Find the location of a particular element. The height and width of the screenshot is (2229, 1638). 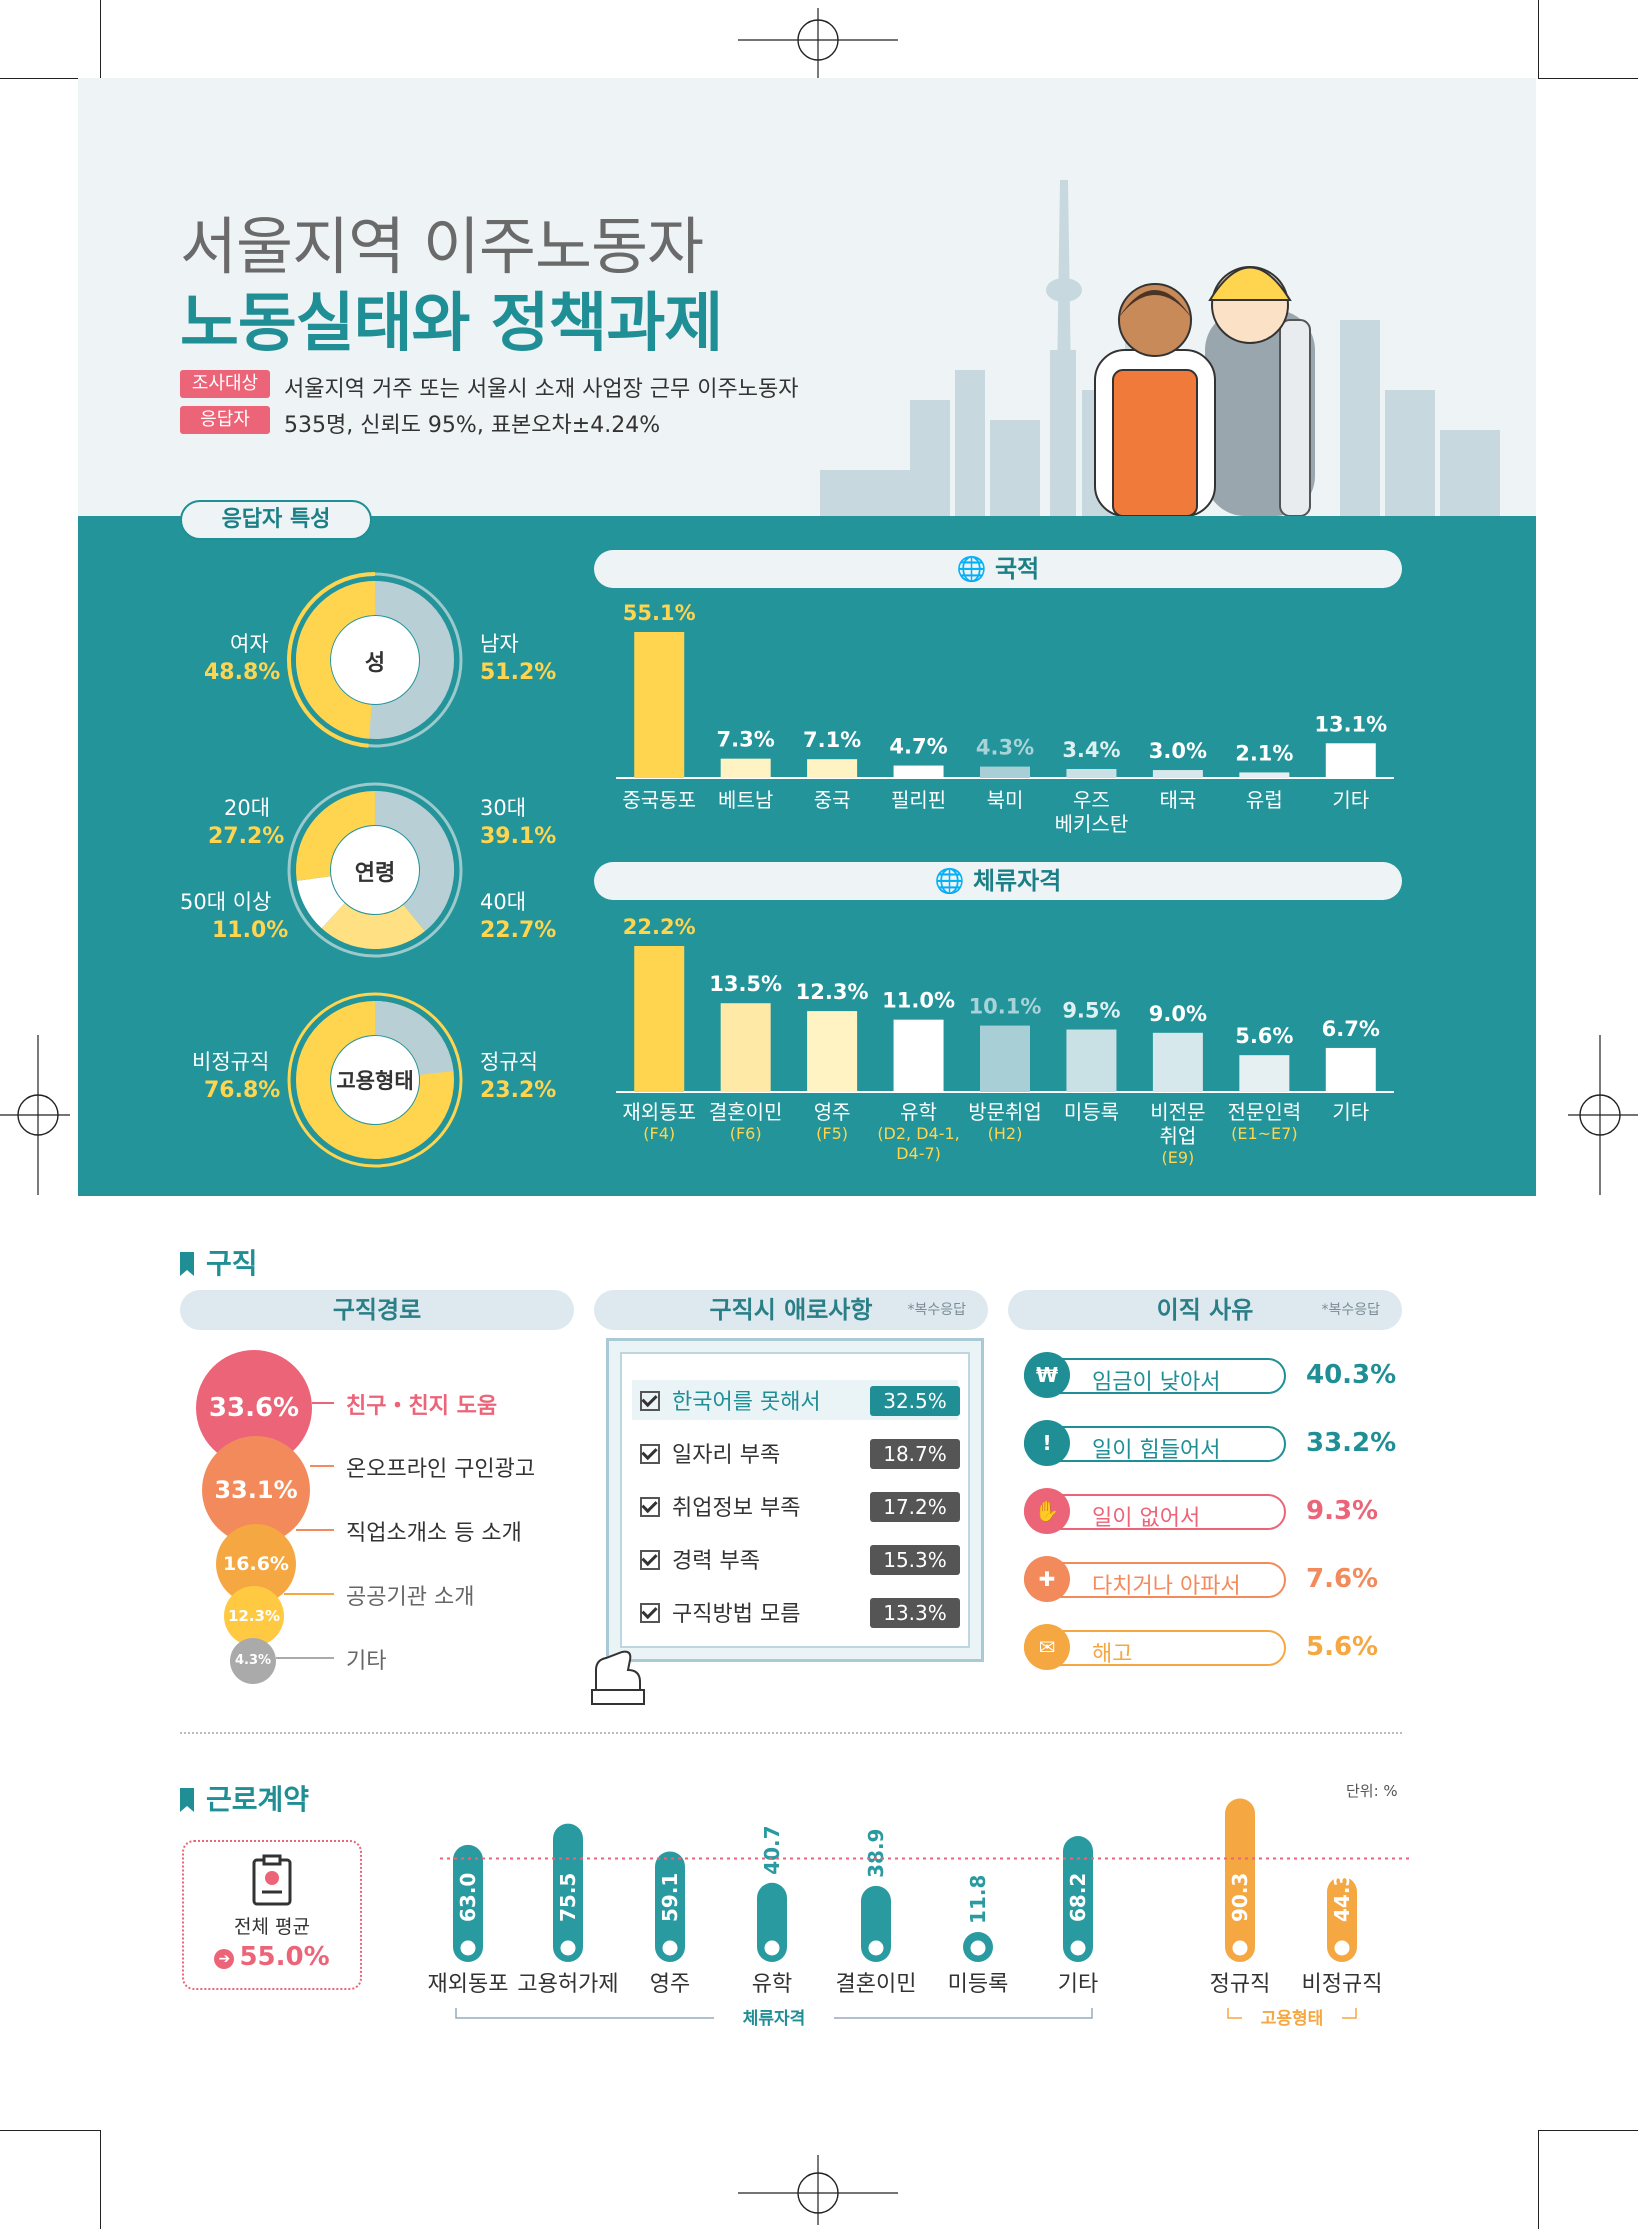

job-change-label: 다치거나 아파서 is located at coordinates (1166, 1586).